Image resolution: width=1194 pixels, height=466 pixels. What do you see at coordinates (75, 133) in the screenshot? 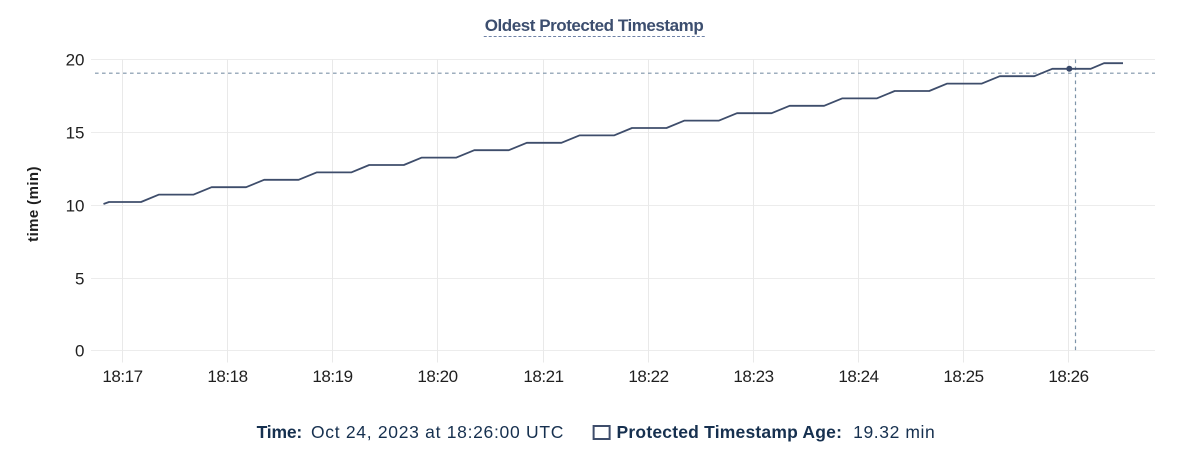
I see `svg-text: 15` at bounding box center [75, 133].